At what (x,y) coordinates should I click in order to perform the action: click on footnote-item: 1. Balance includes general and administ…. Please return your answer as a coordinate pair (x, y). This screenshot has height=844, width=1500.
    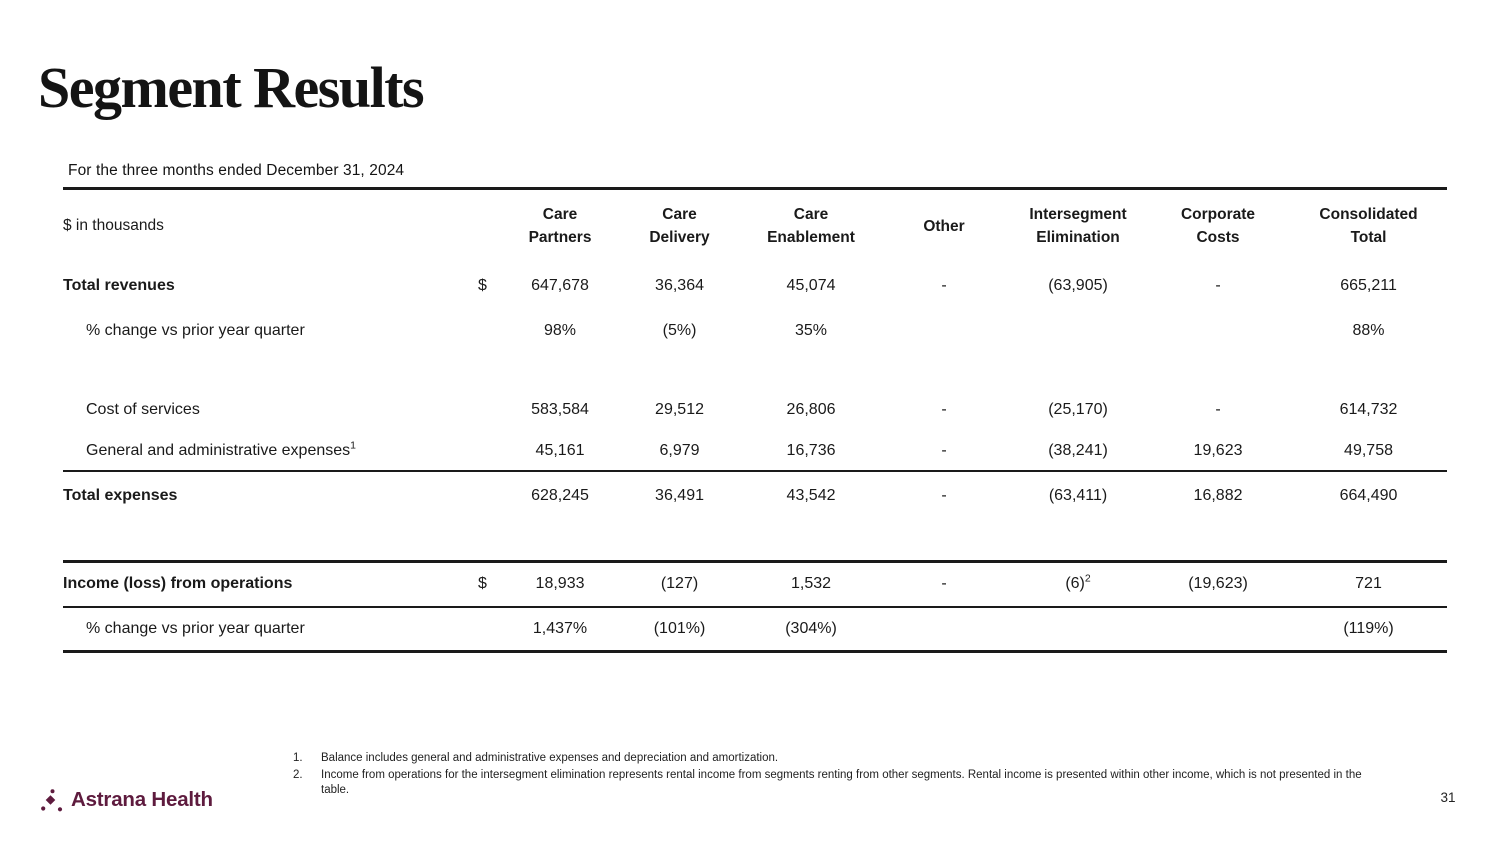
    Looking at the image, I should click on (840, 758).